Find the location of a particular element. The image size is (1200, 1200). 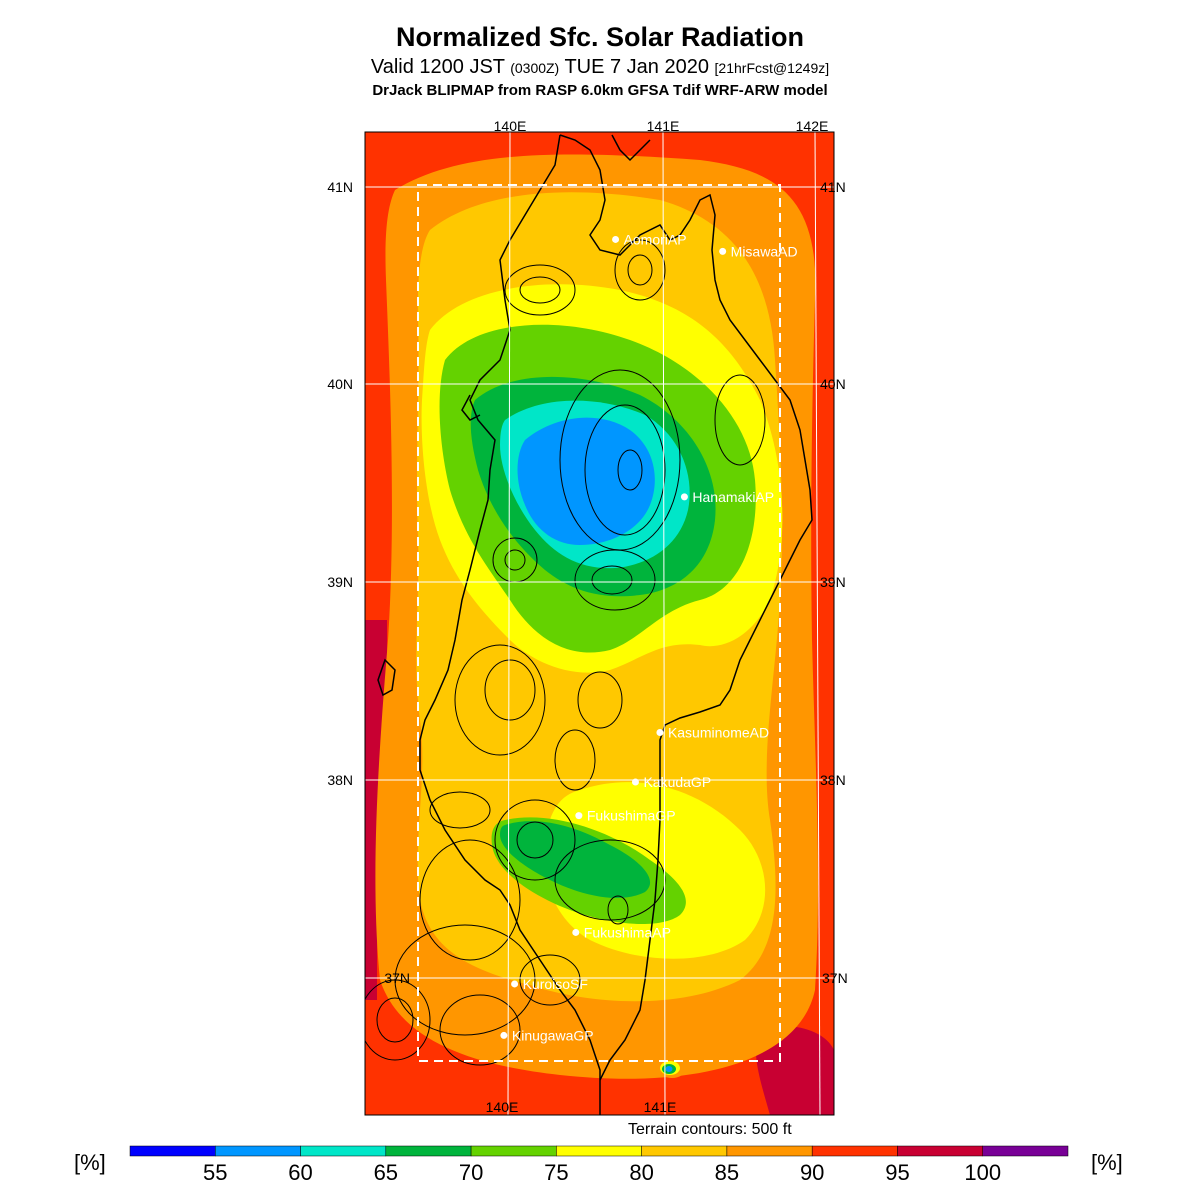

station-marker: KinugawaGP is located at coordinates (547, 1035).